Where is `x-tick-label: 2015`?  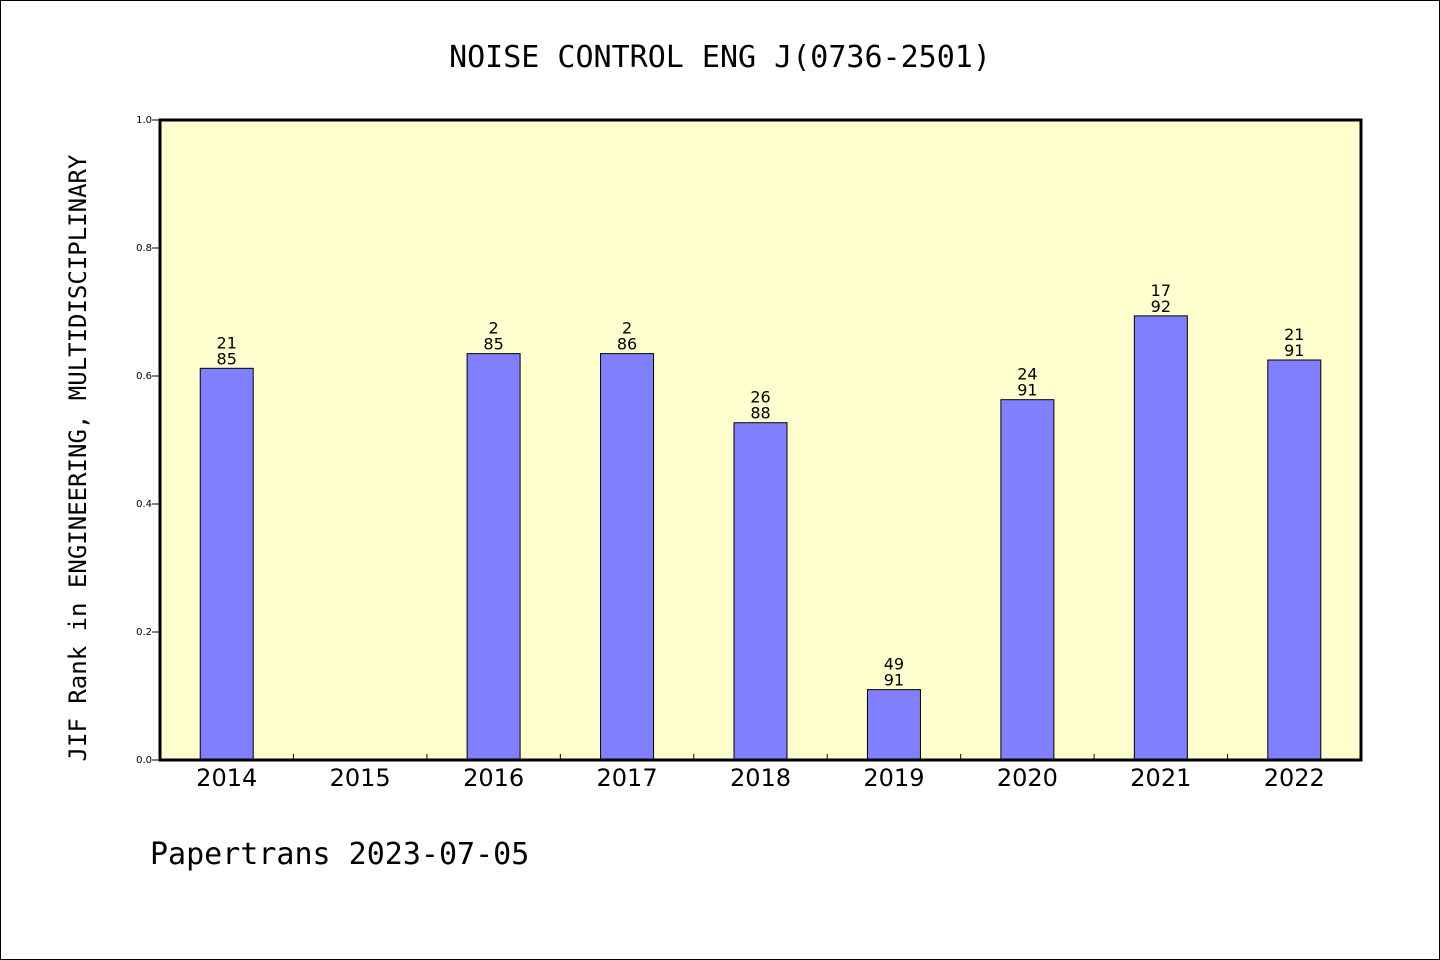 x-tick-label: 2015 is located at coordinates (360, 778).